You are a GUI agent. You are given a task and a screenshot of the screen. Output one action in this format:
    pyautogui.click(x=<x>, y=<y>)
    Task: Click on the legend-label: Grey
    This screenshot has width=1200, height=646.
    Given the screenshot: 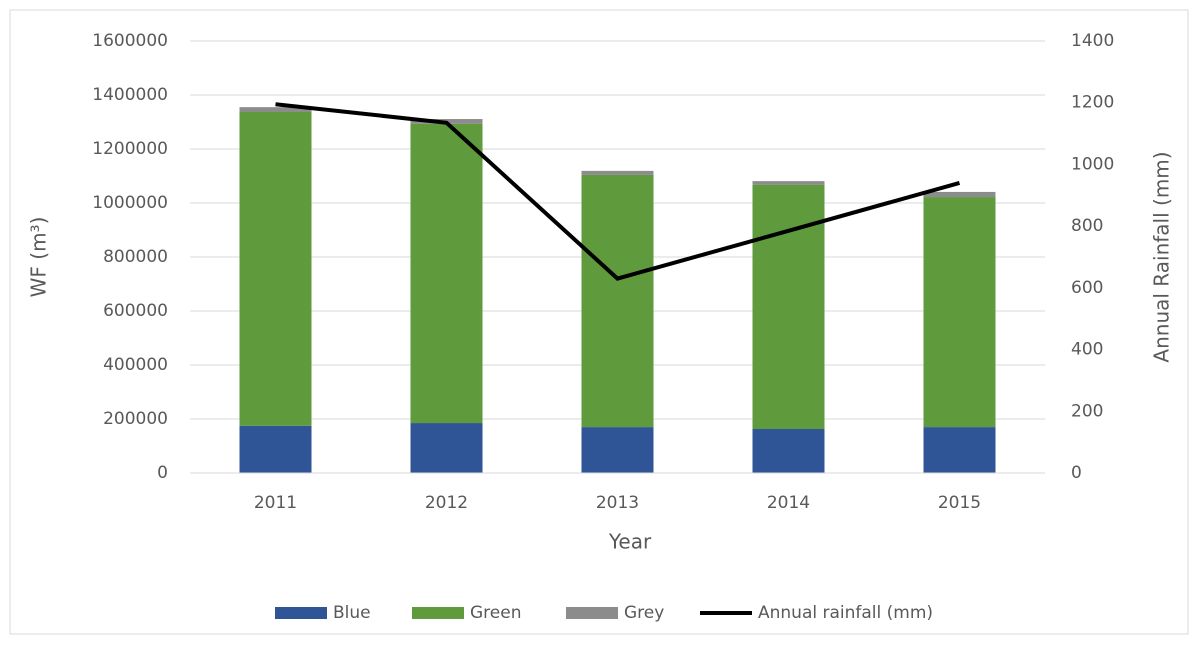 What is the action you would take?
    pyautogui.click(x=644, y=613)
    